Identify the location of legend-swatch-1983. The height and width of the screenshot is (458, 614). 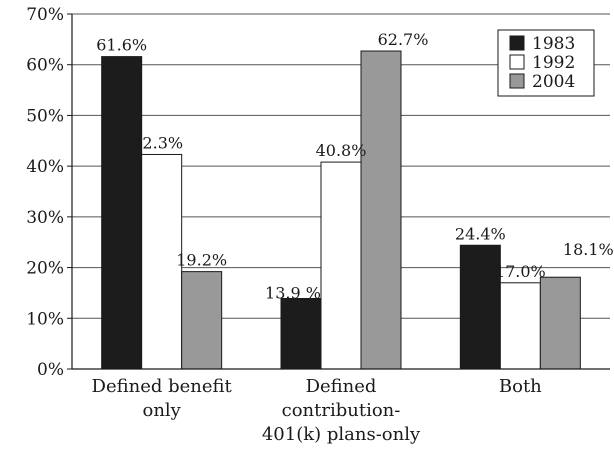
(517, 43).